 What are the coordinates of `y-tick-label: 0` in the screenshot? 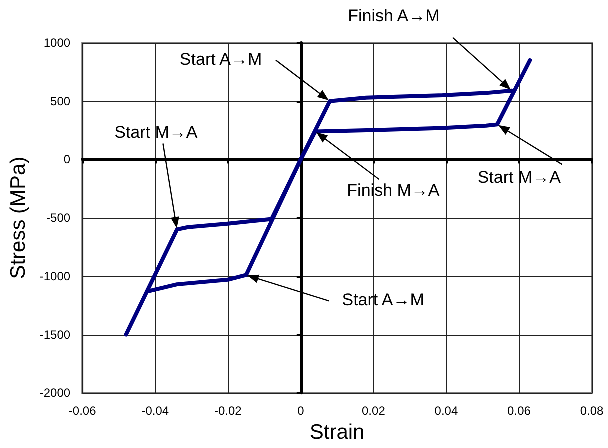 It's located at (67, 159).